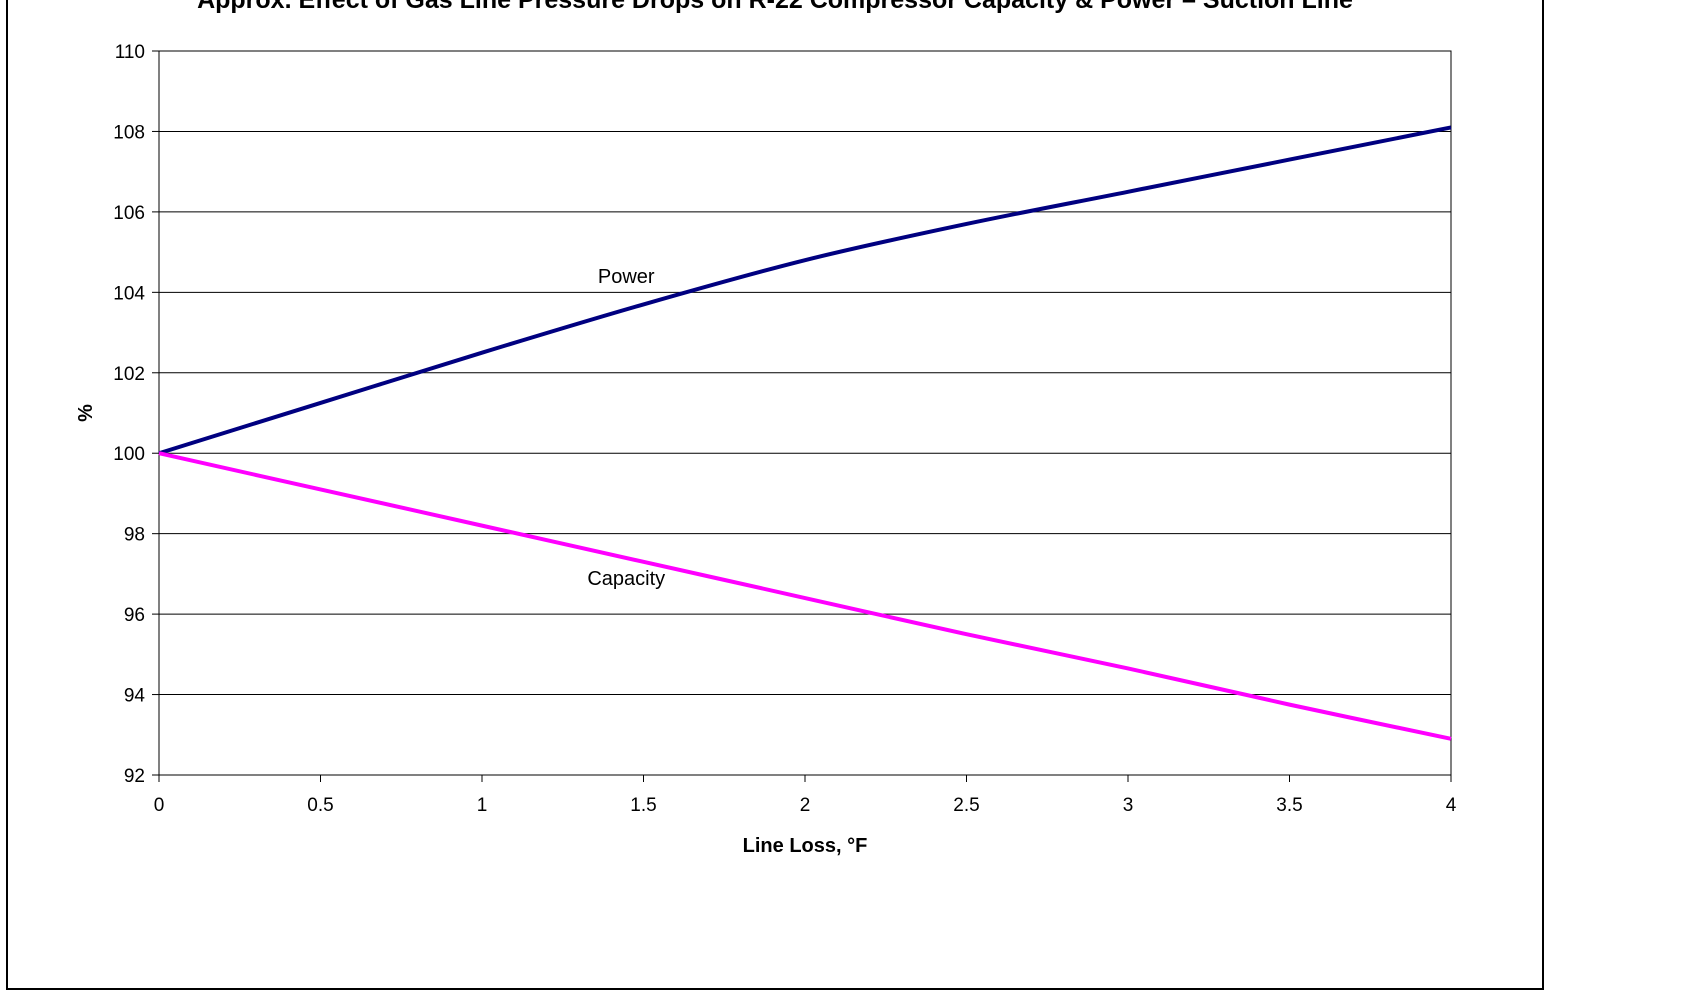 The height and width of the screenshot is (990, 1701). I want to click on x-tick-label: 2.5, so click(966, 805).